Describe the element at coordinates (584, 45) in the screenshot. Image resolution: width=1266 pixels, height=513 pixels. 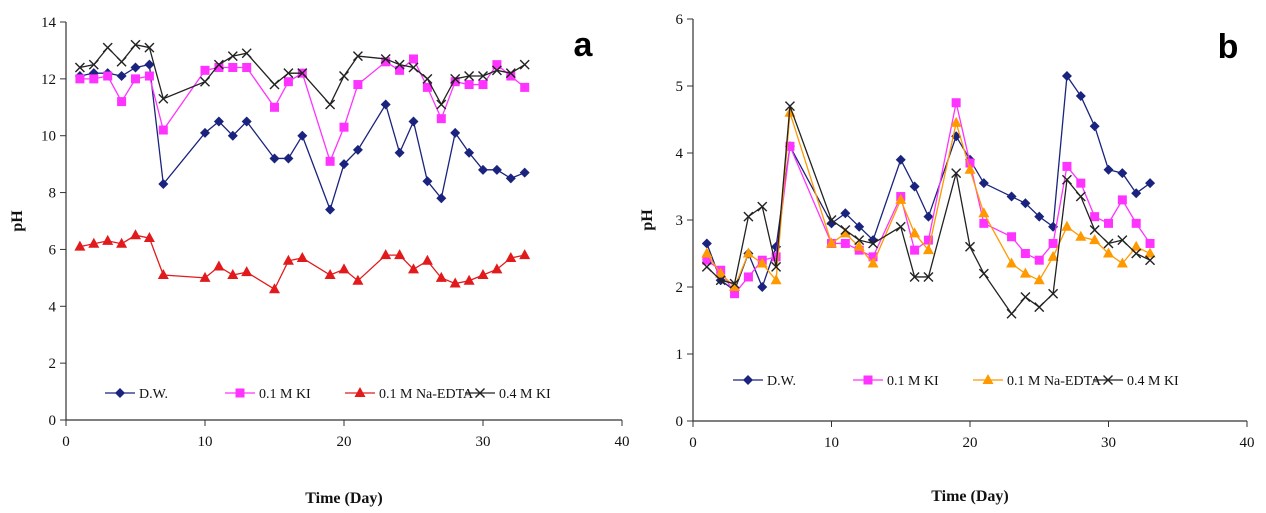
I see `panel-letter: a` at that location.